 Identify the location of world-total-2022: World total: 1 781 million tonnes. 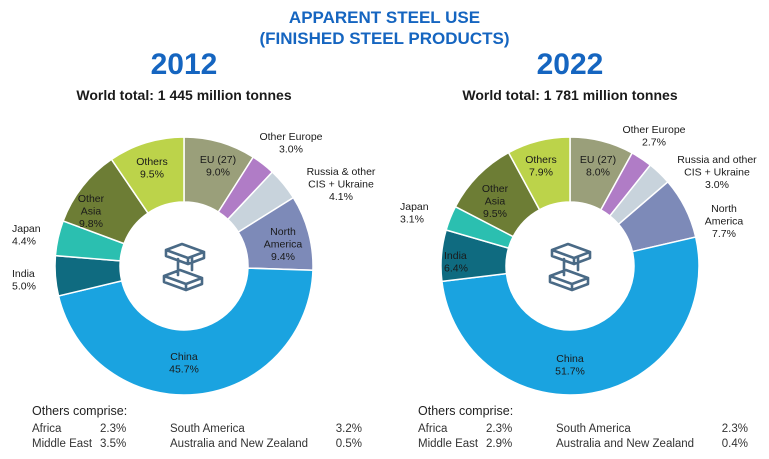
(570, 95).